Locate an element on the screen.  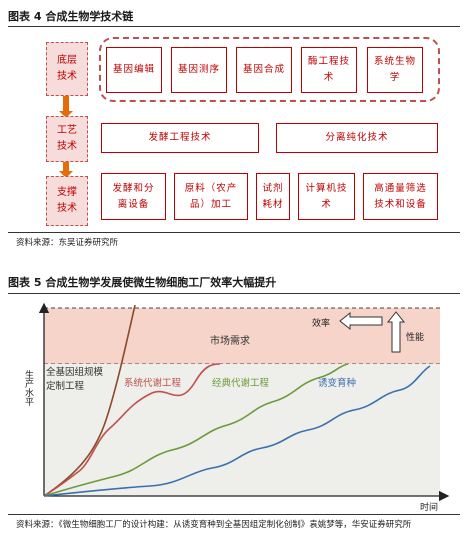
series-label-mutagenesis: 诱变育种 is located at coordinates (337, 383).